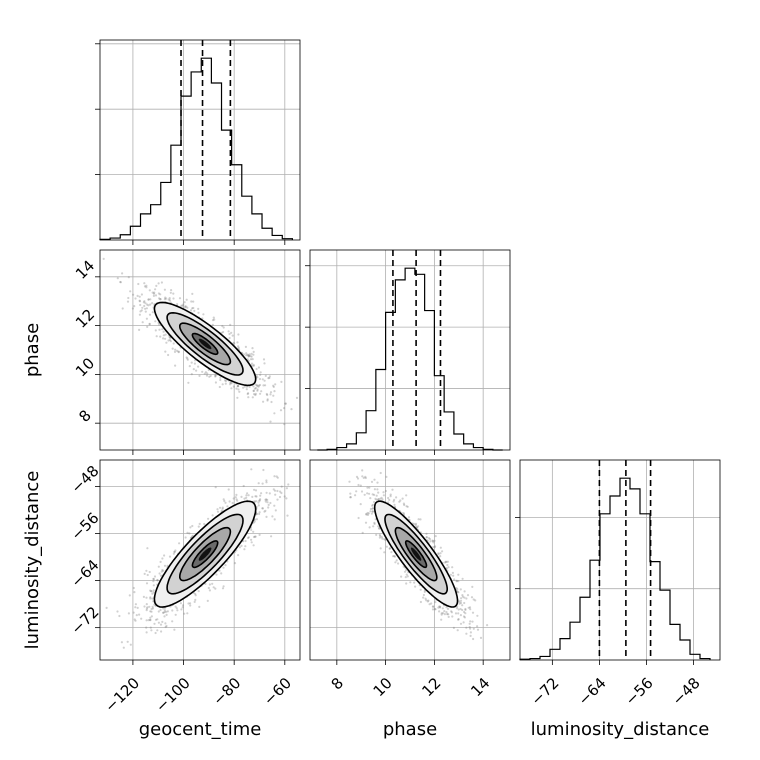 The height and width of the screenshot is (760, 760). What do you see at coordinates (200, 729) in the screenshot?
I see `xlabel-geocent-time: geocent_time` at bounding box center [200, 729].